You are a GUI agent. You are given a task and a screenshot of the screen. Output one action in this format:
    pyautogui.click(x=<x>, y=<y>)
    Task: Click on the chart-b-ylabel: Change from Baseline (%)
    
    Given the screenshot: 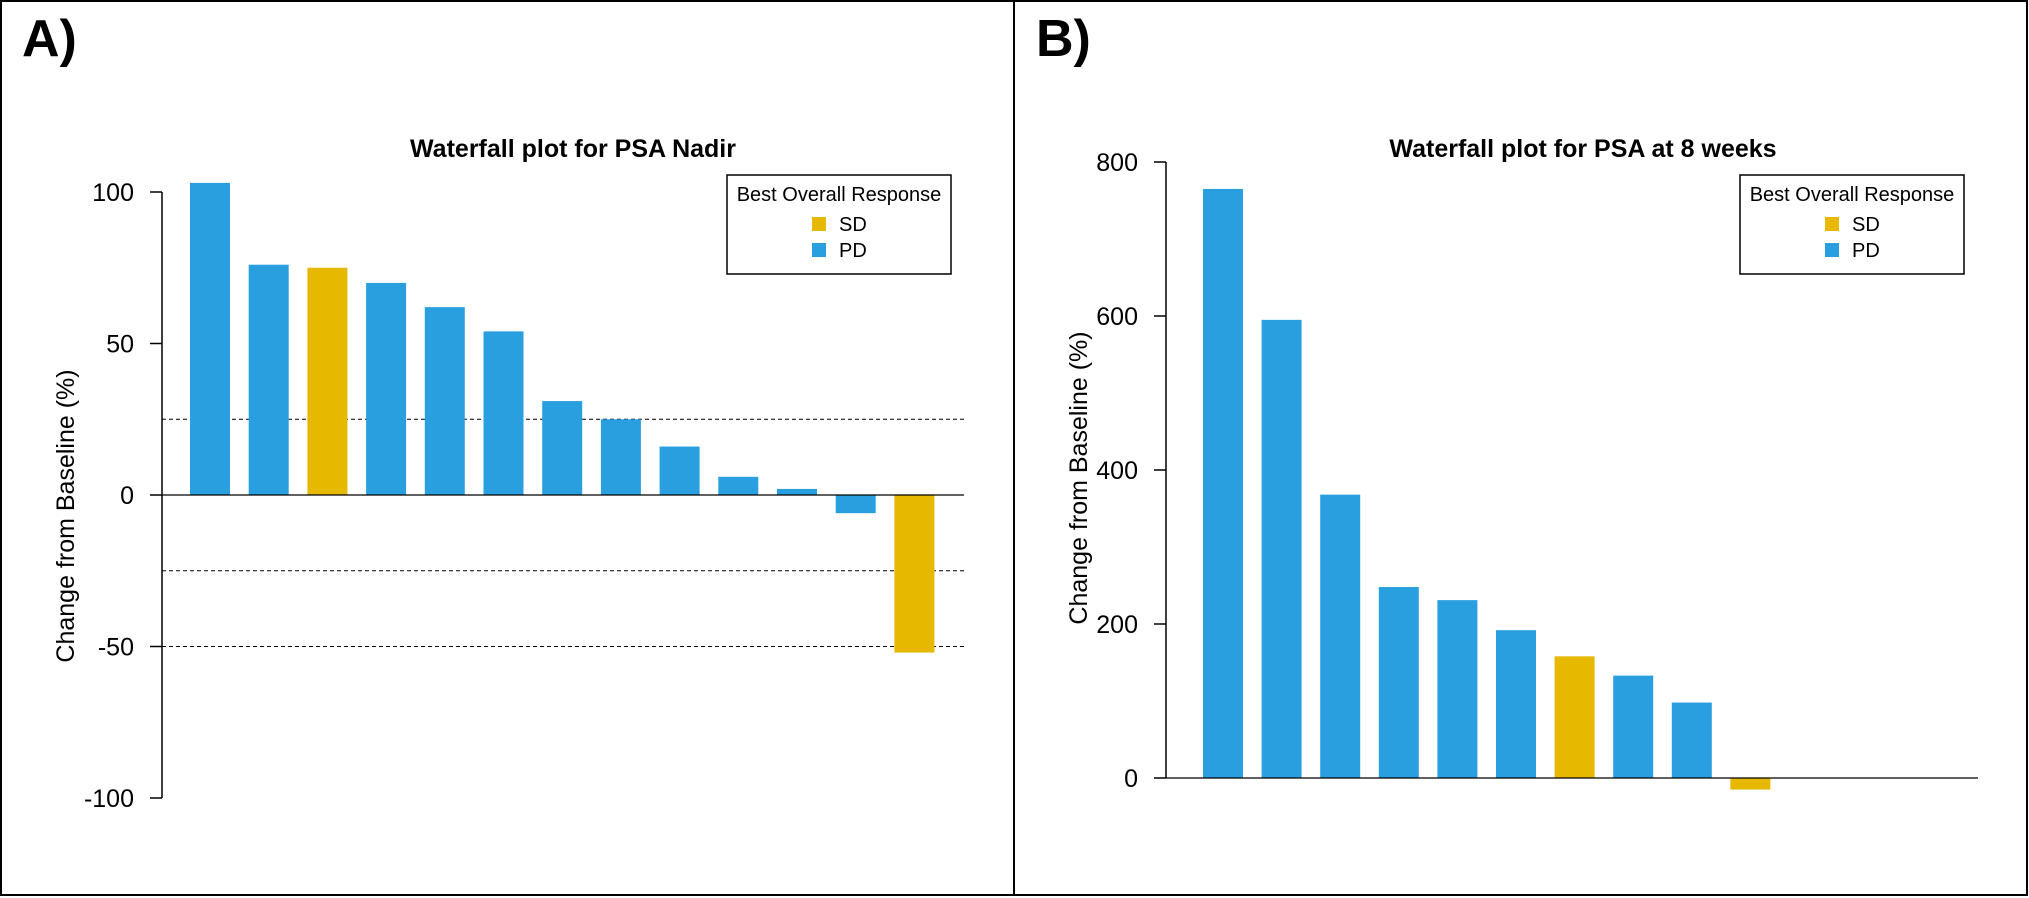 What is the action you would take?
    pyautogui.click(x=1079, y=477)
    